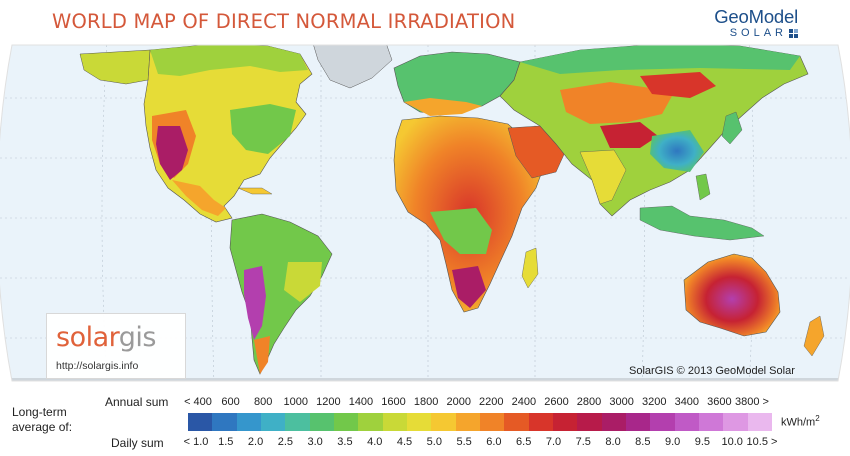 The height and width of the screenshot is (456, 850). Describe the element at coordinates (461, 231) in the screenshot. I see `central-africa` at that location.